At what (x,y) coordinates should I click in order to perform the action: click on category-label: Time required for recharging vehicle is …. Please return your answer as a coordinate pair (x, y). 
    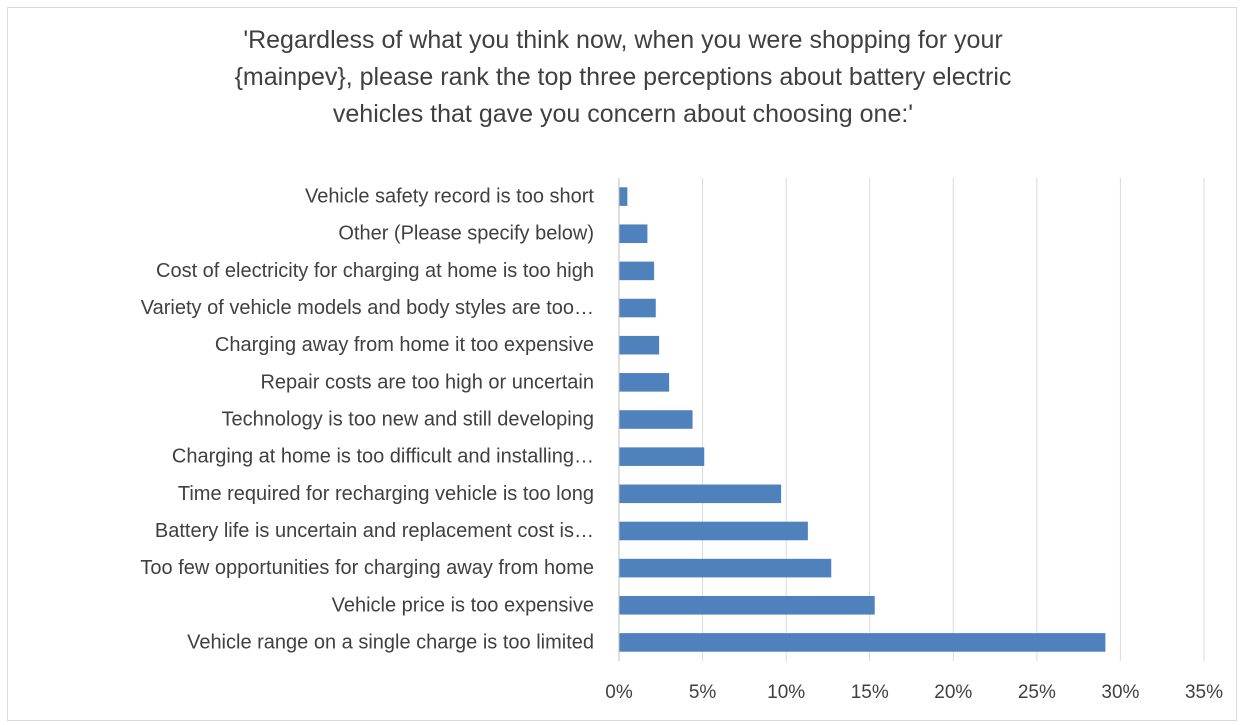
    Looking at the image, I should click on (386, 494).